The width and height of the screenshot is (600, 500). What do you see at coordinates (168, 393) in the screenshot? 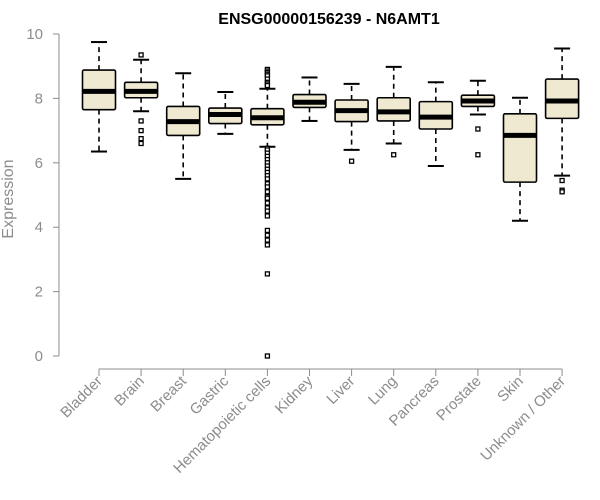
I see `x-tick-label: Breast` at bounding box center [168, 393].